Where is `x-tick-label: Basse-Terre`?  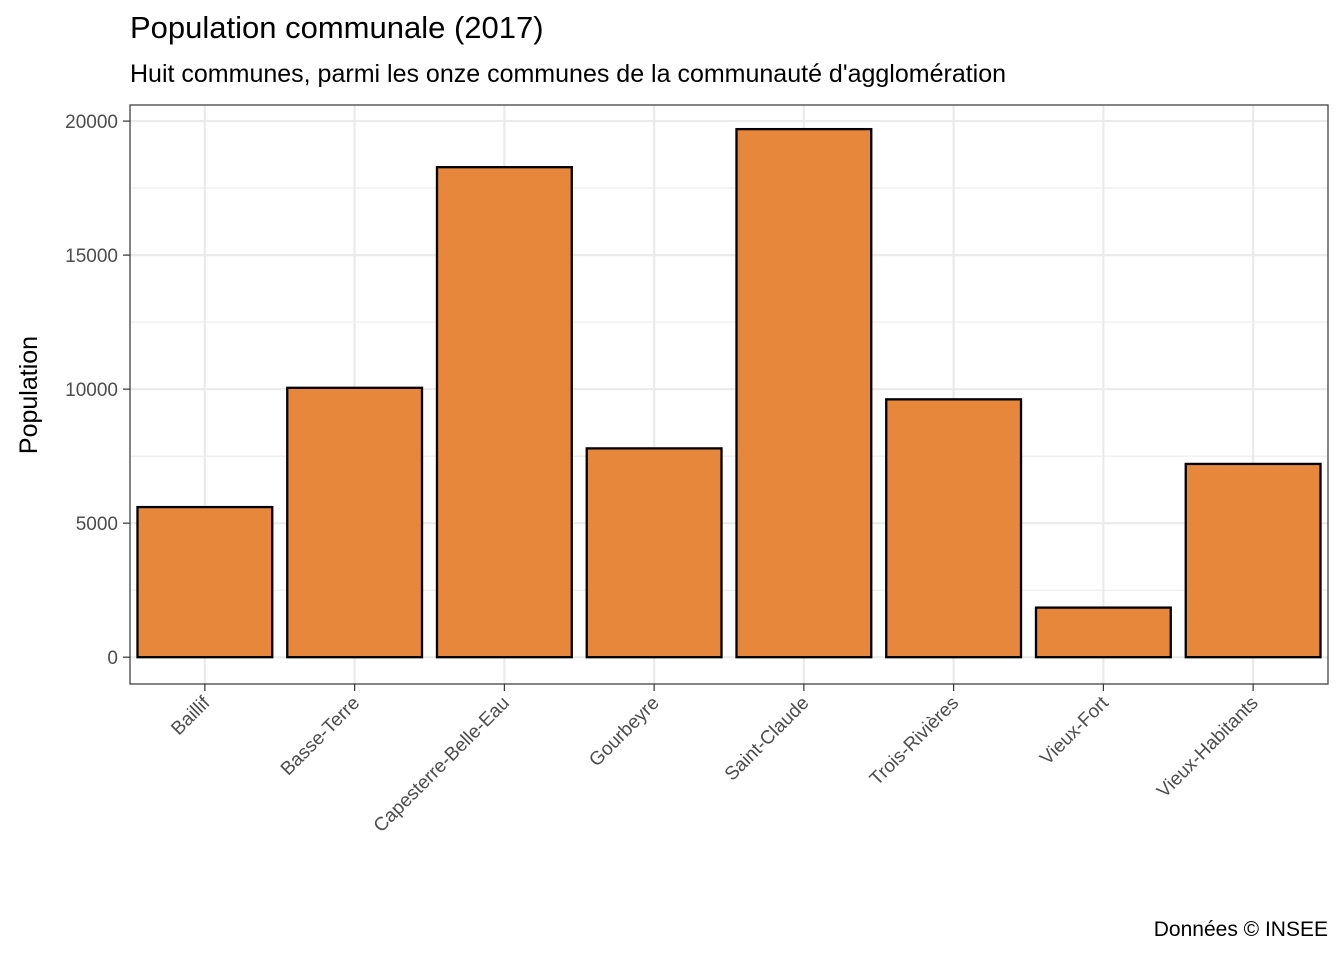 x-tick-label: Basse-Terre is located at coordinates (320, 736).